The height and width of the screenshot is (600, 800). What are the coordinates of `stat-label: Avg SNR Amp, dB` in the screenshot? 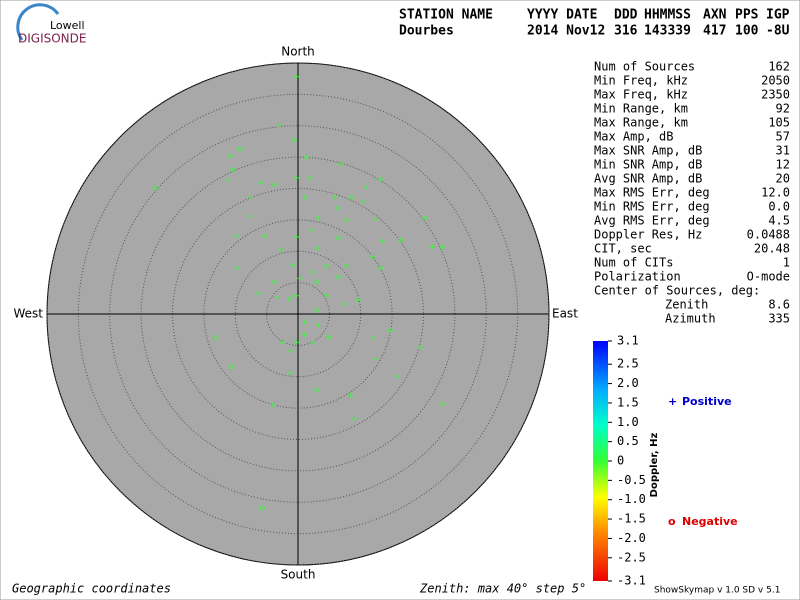 It's located at (648, 179).